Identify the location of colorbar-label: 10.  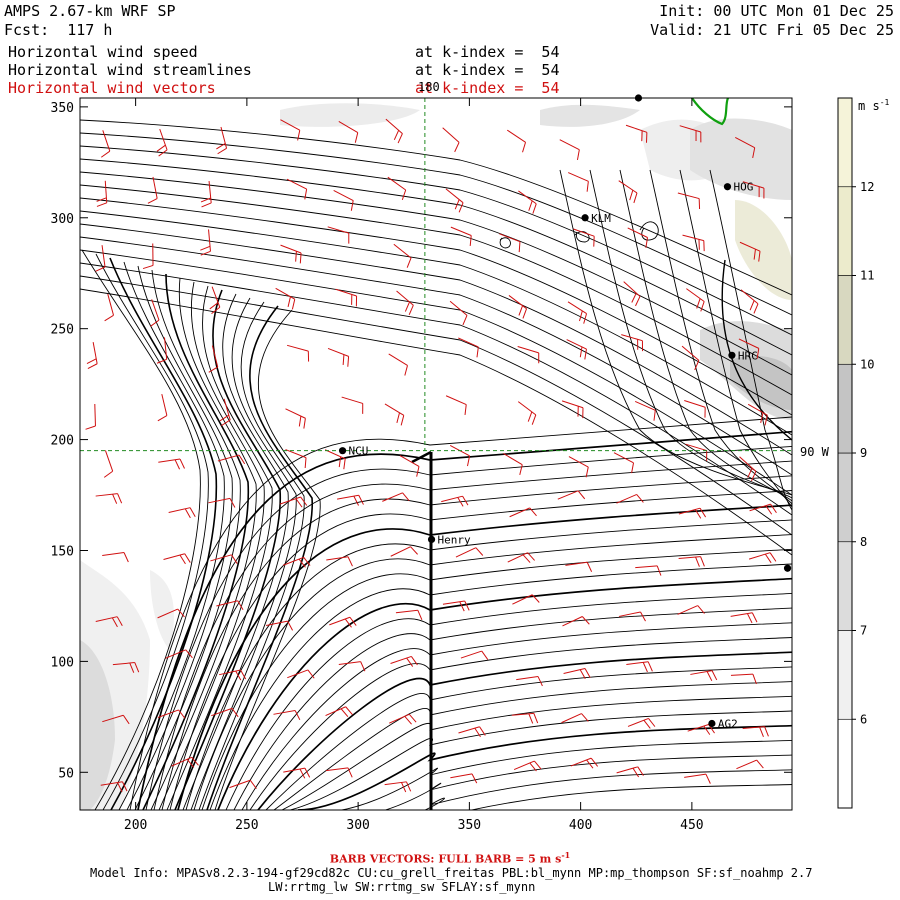
(867, 364).